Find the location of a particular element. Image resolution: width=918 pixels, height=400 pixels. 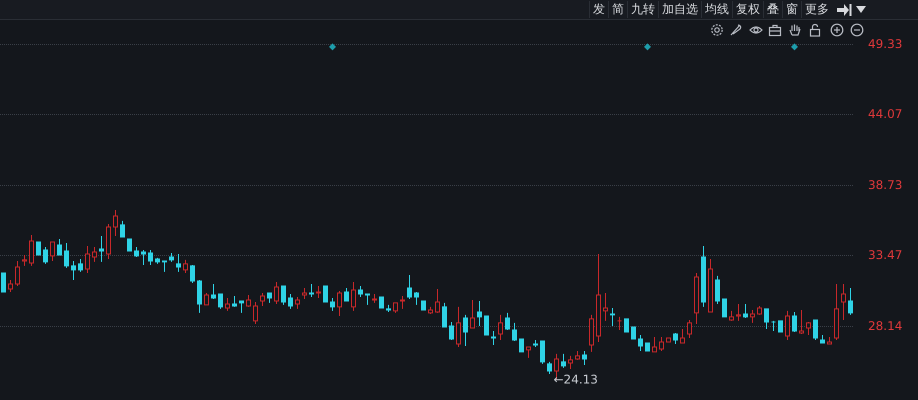

text: 简 is located at coordinates (617, 9).